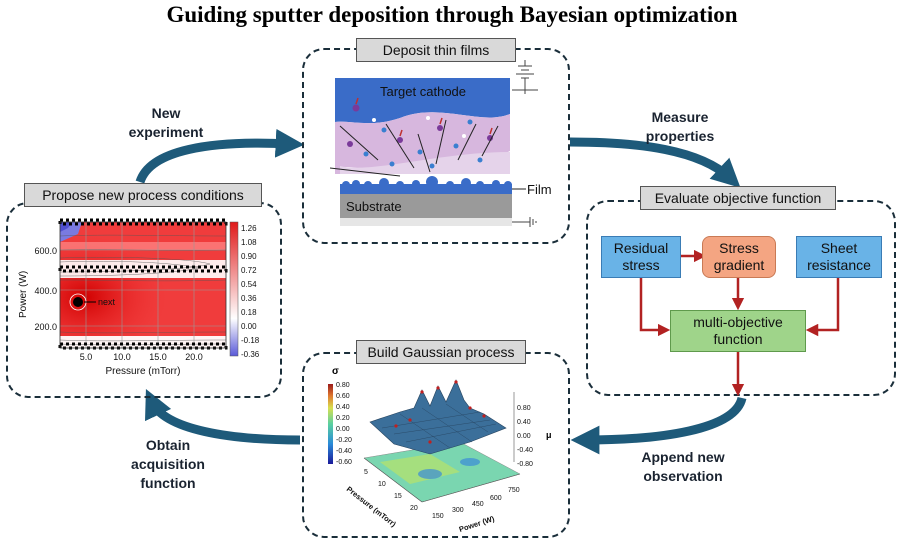  I want to click on svg-text: 15.0, so click(158, 357).